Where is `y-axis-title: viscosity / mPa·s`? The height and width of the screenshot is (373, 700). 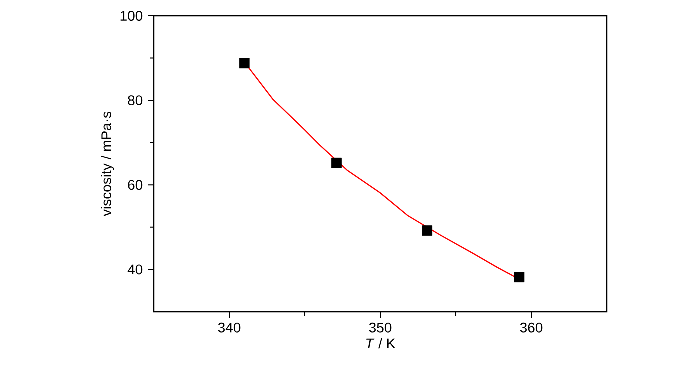
y-axis-title: viscosity / mPa·s is located at coordinates (107, 164).